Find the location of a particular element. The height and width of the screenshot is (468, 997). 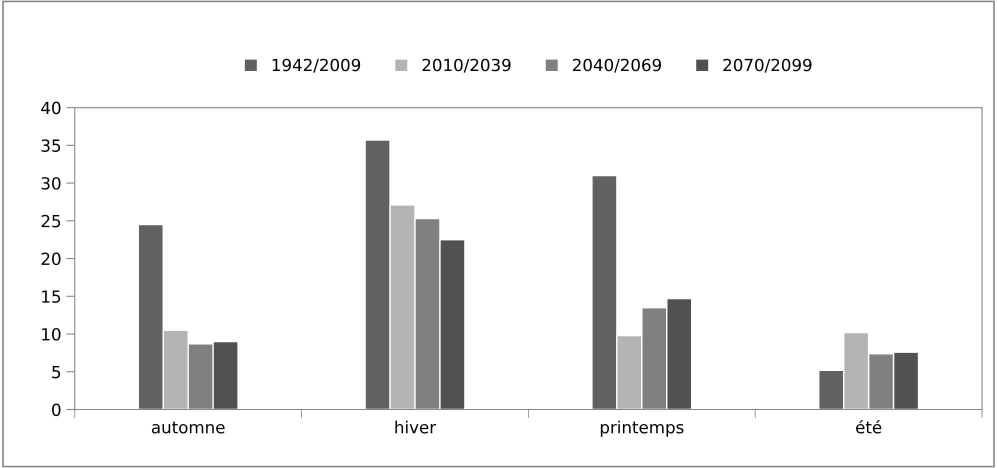

x-tick-label: hiver is located at coordinates (415, 427).